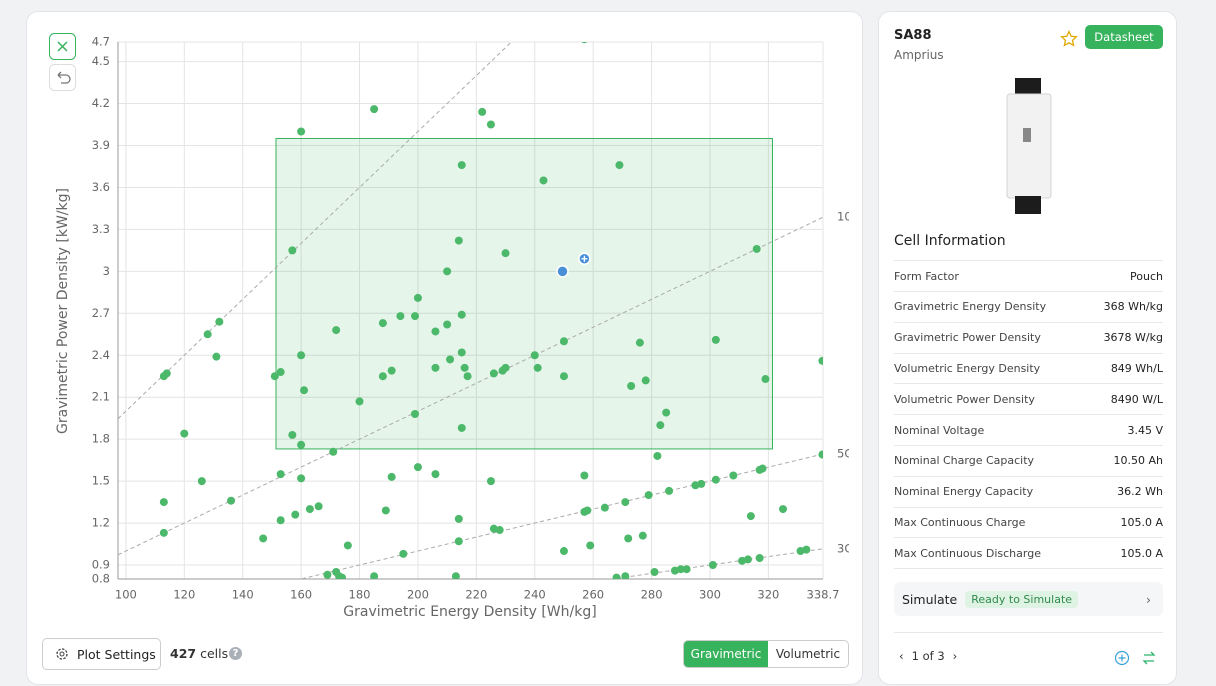 The image size is (1216, 686). I want to click on info-row: Volumetric Energy Density 849 Wh/L, so click(1028, 369).